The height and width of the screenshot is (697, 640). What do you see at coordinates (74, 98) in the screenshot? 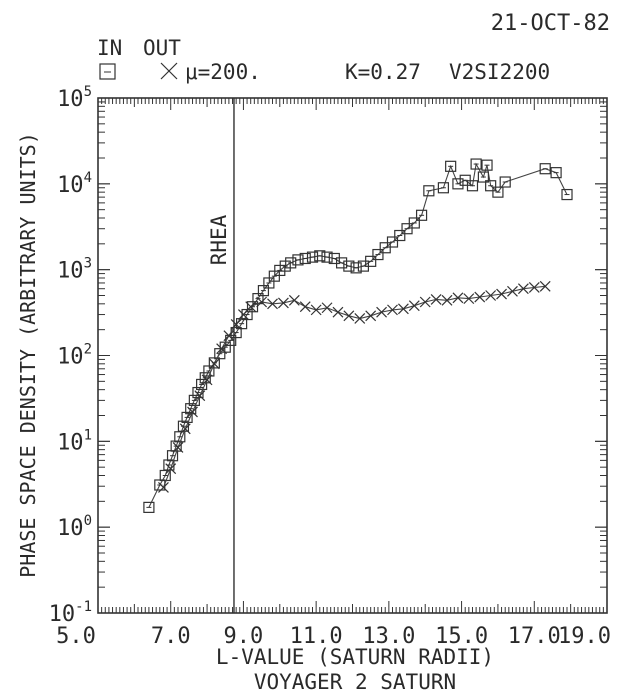
I see `y-tick-label: 10⁵` at bounding box center [74, 98].